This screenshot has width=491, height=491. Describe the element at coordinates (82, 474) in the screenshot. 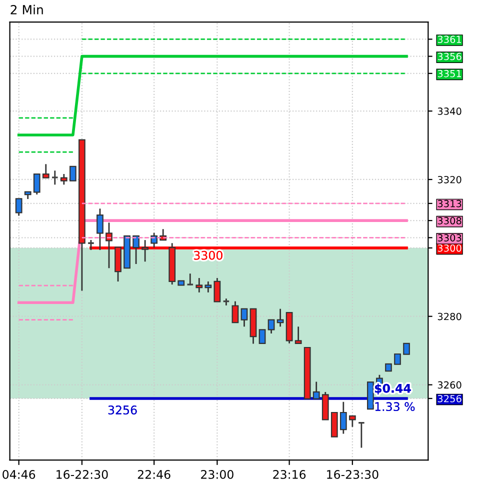

I see `x-tick-label: 16-22:30` at that location.